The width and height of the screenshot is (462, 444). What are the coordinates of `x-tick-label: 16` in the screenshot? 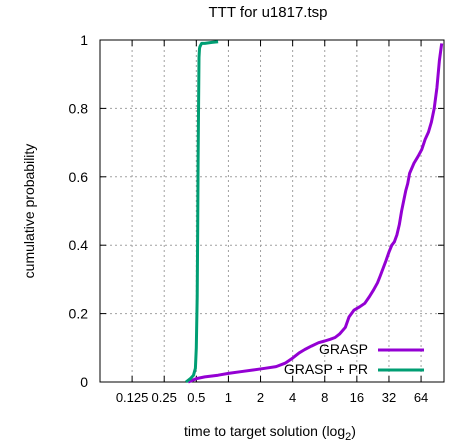 It's located at (357, 397).